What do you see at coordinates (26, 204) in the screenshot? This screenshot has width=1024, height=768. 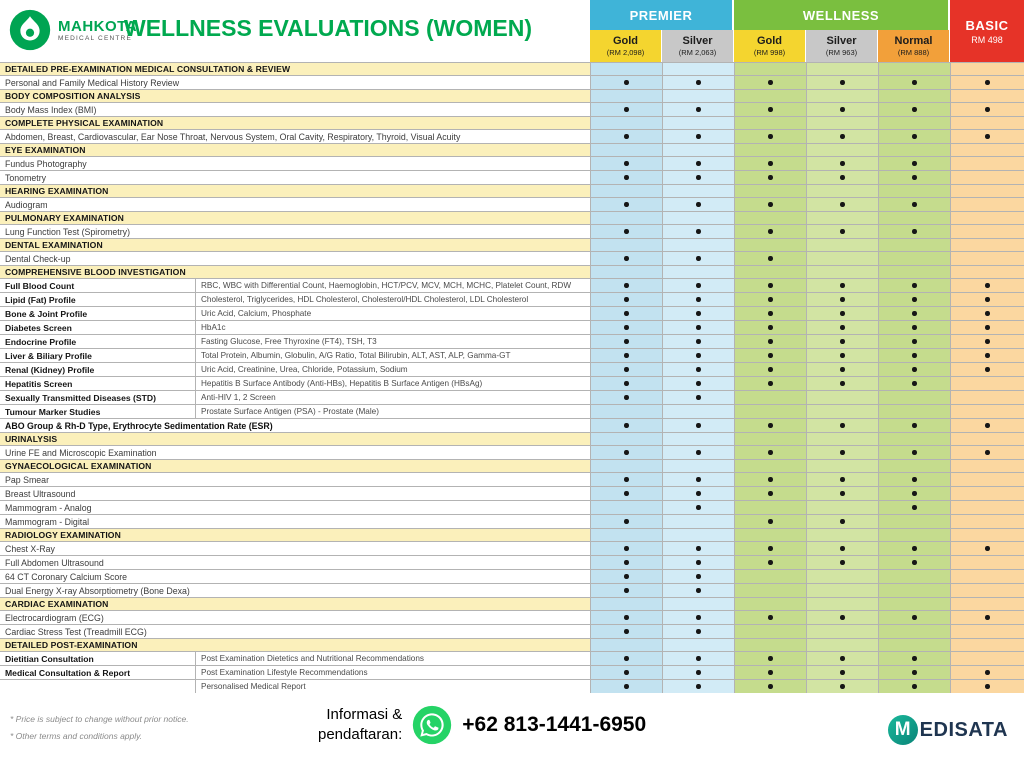 I see `row-label: Audiogram` at bounding box center [26, 204].